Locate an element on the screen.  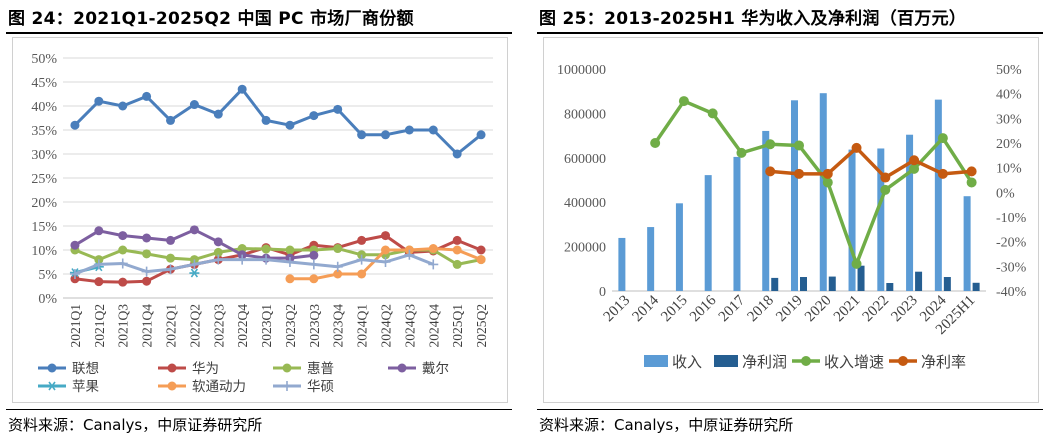
right-xtick-label: 2017 is located at coordinates (732, 308).